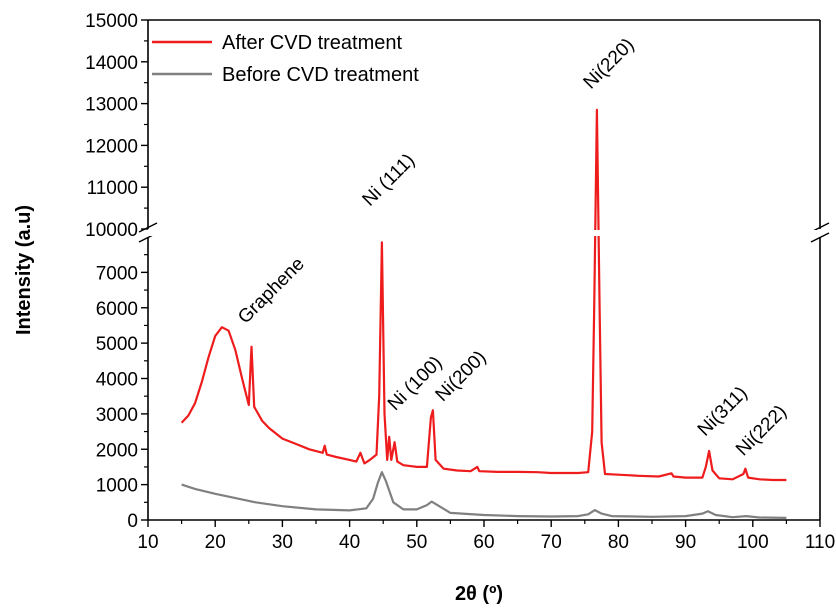 The image size is (836, 610). What do you see at coordinates (112, 188) in the screenshot?
I see `y-tick-label: 11000` at bounding box center [112, 188].